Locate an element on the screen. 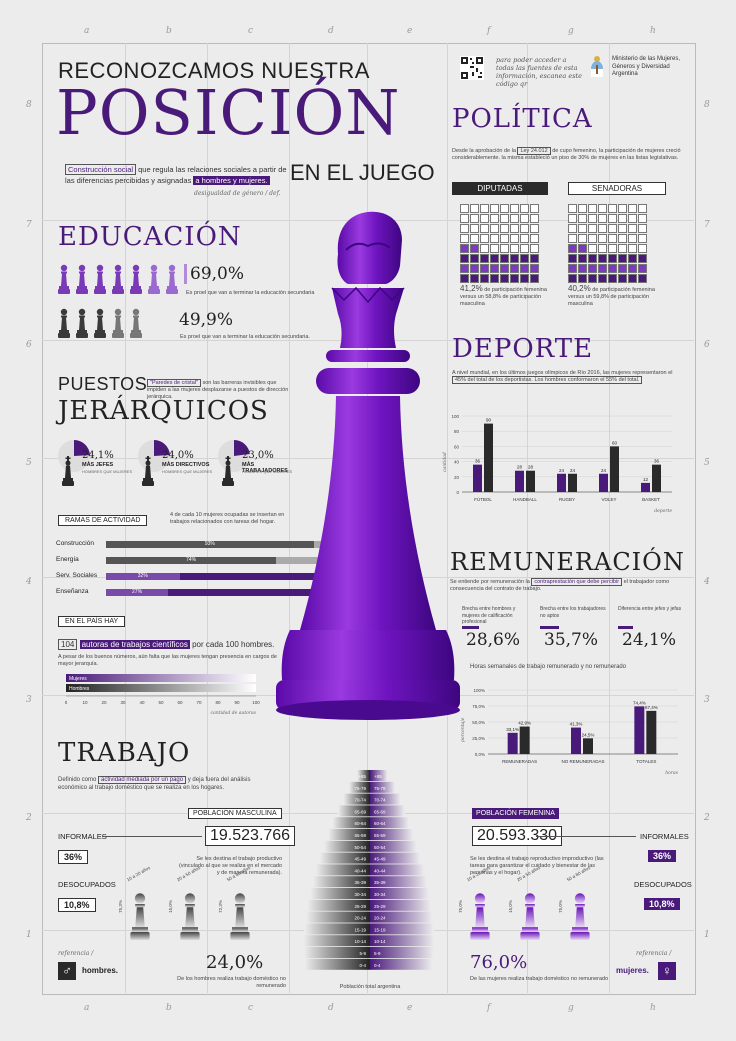 The height and width of the screenshot is (1041, 736). deporte-tick: 20 is located at coordinates (457, 477).